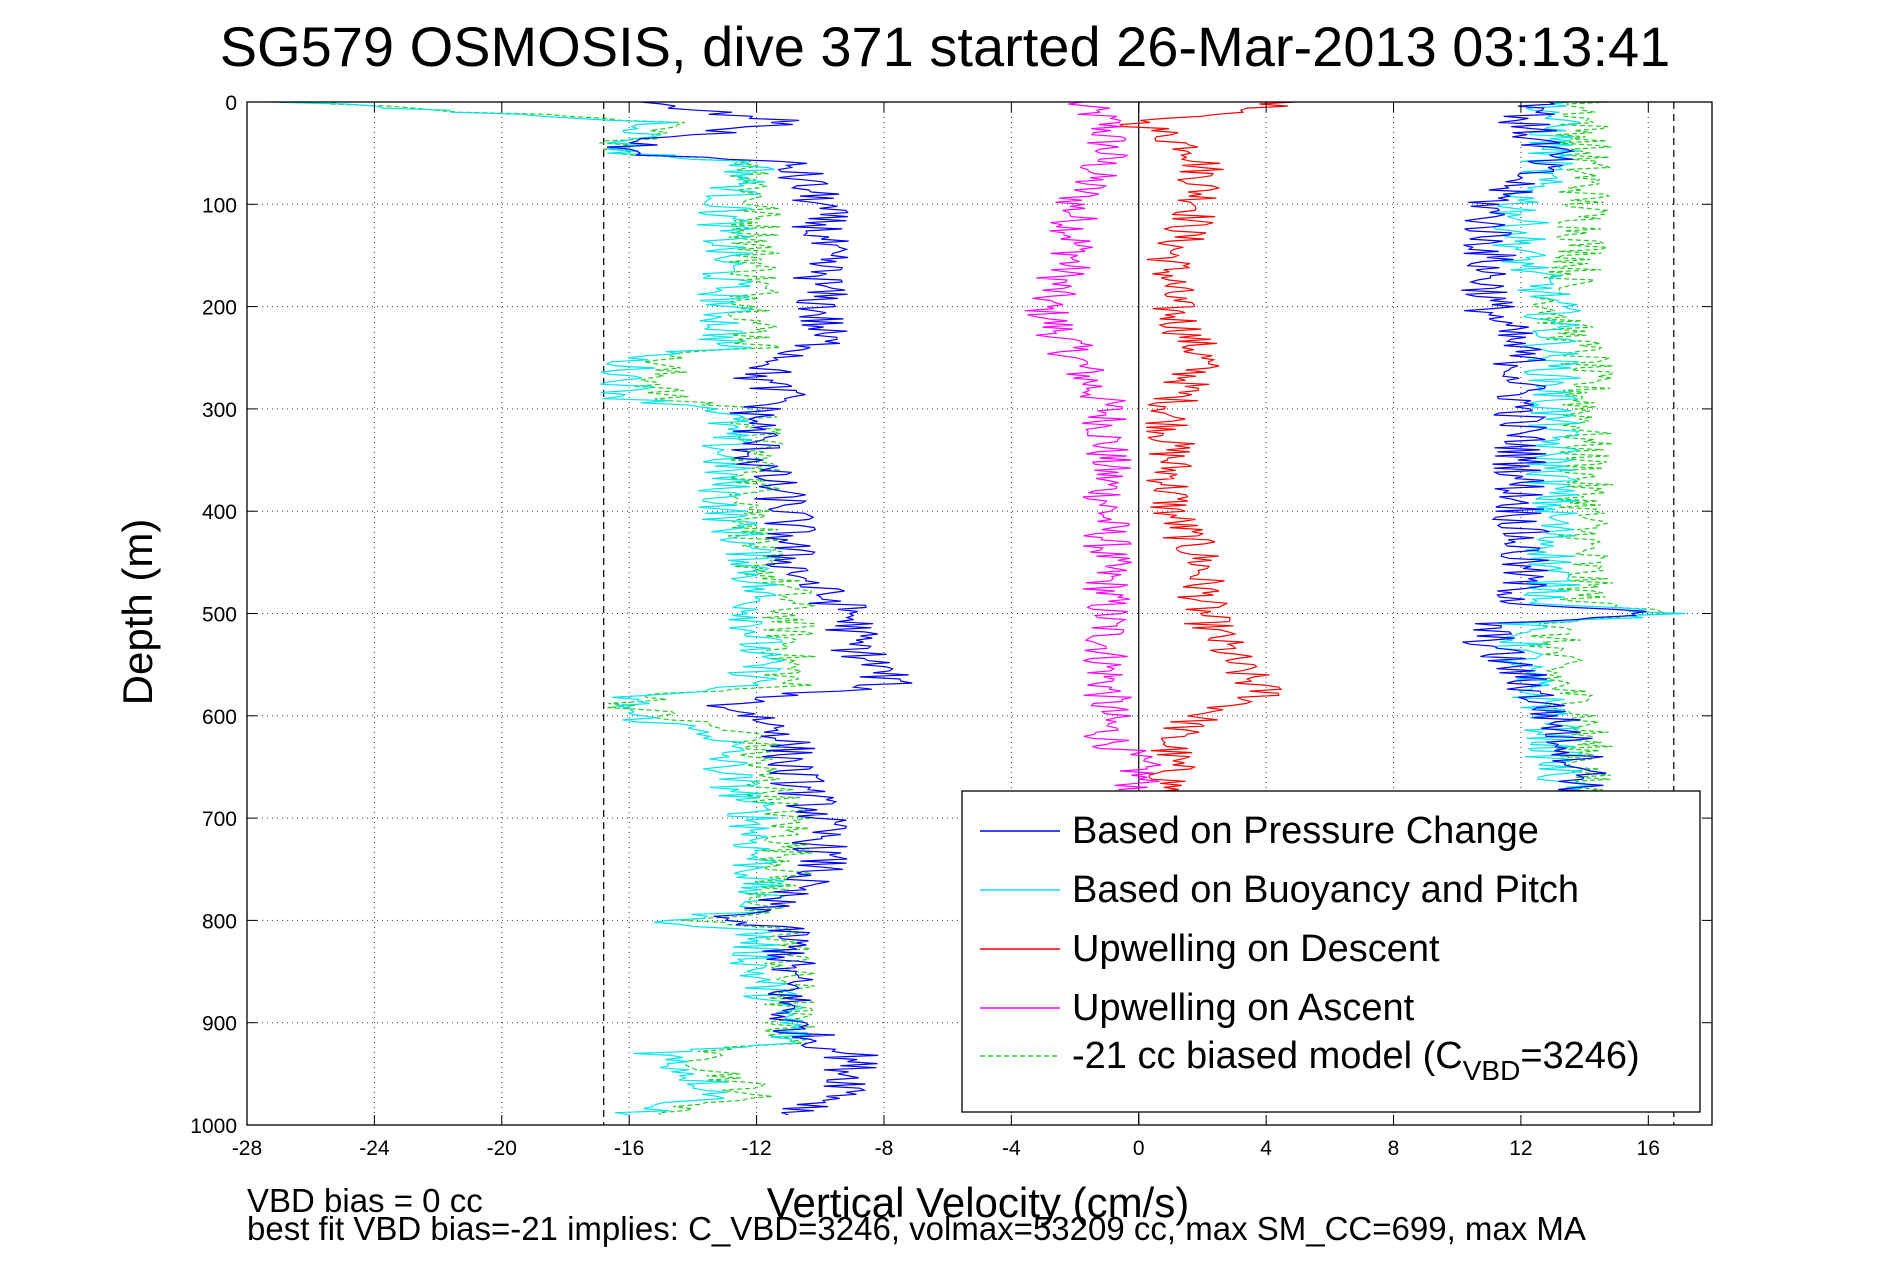  I want to click on series-based-on-pressure-change-ascent, so click(1554, 460).